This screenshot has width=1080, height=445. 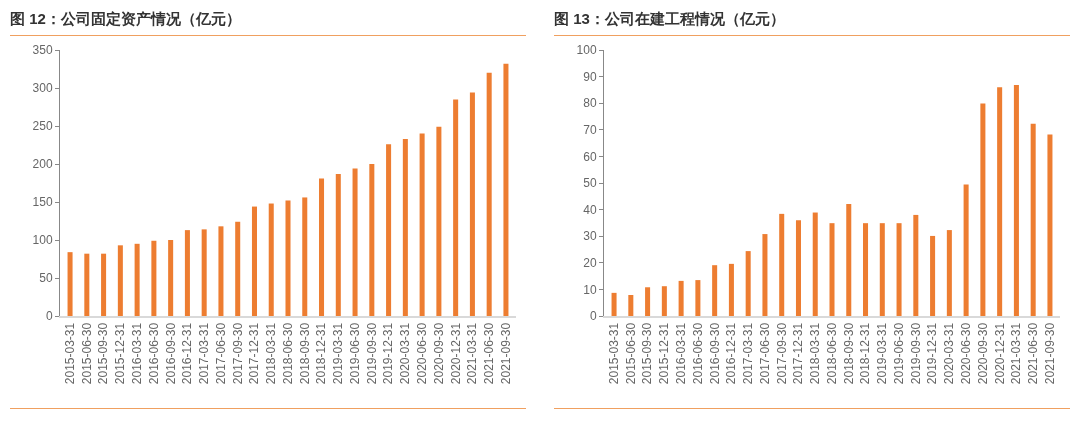 I want to click on y-tick-label: 200, so click(x=42, y=164).